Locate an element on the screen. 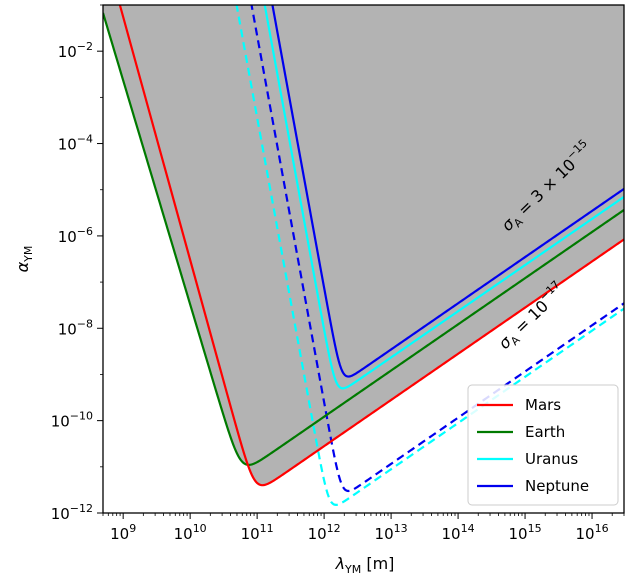 Image resolution: width=635 pixels, height=581 pixels. legend-box is located at coordinates (543, 445).